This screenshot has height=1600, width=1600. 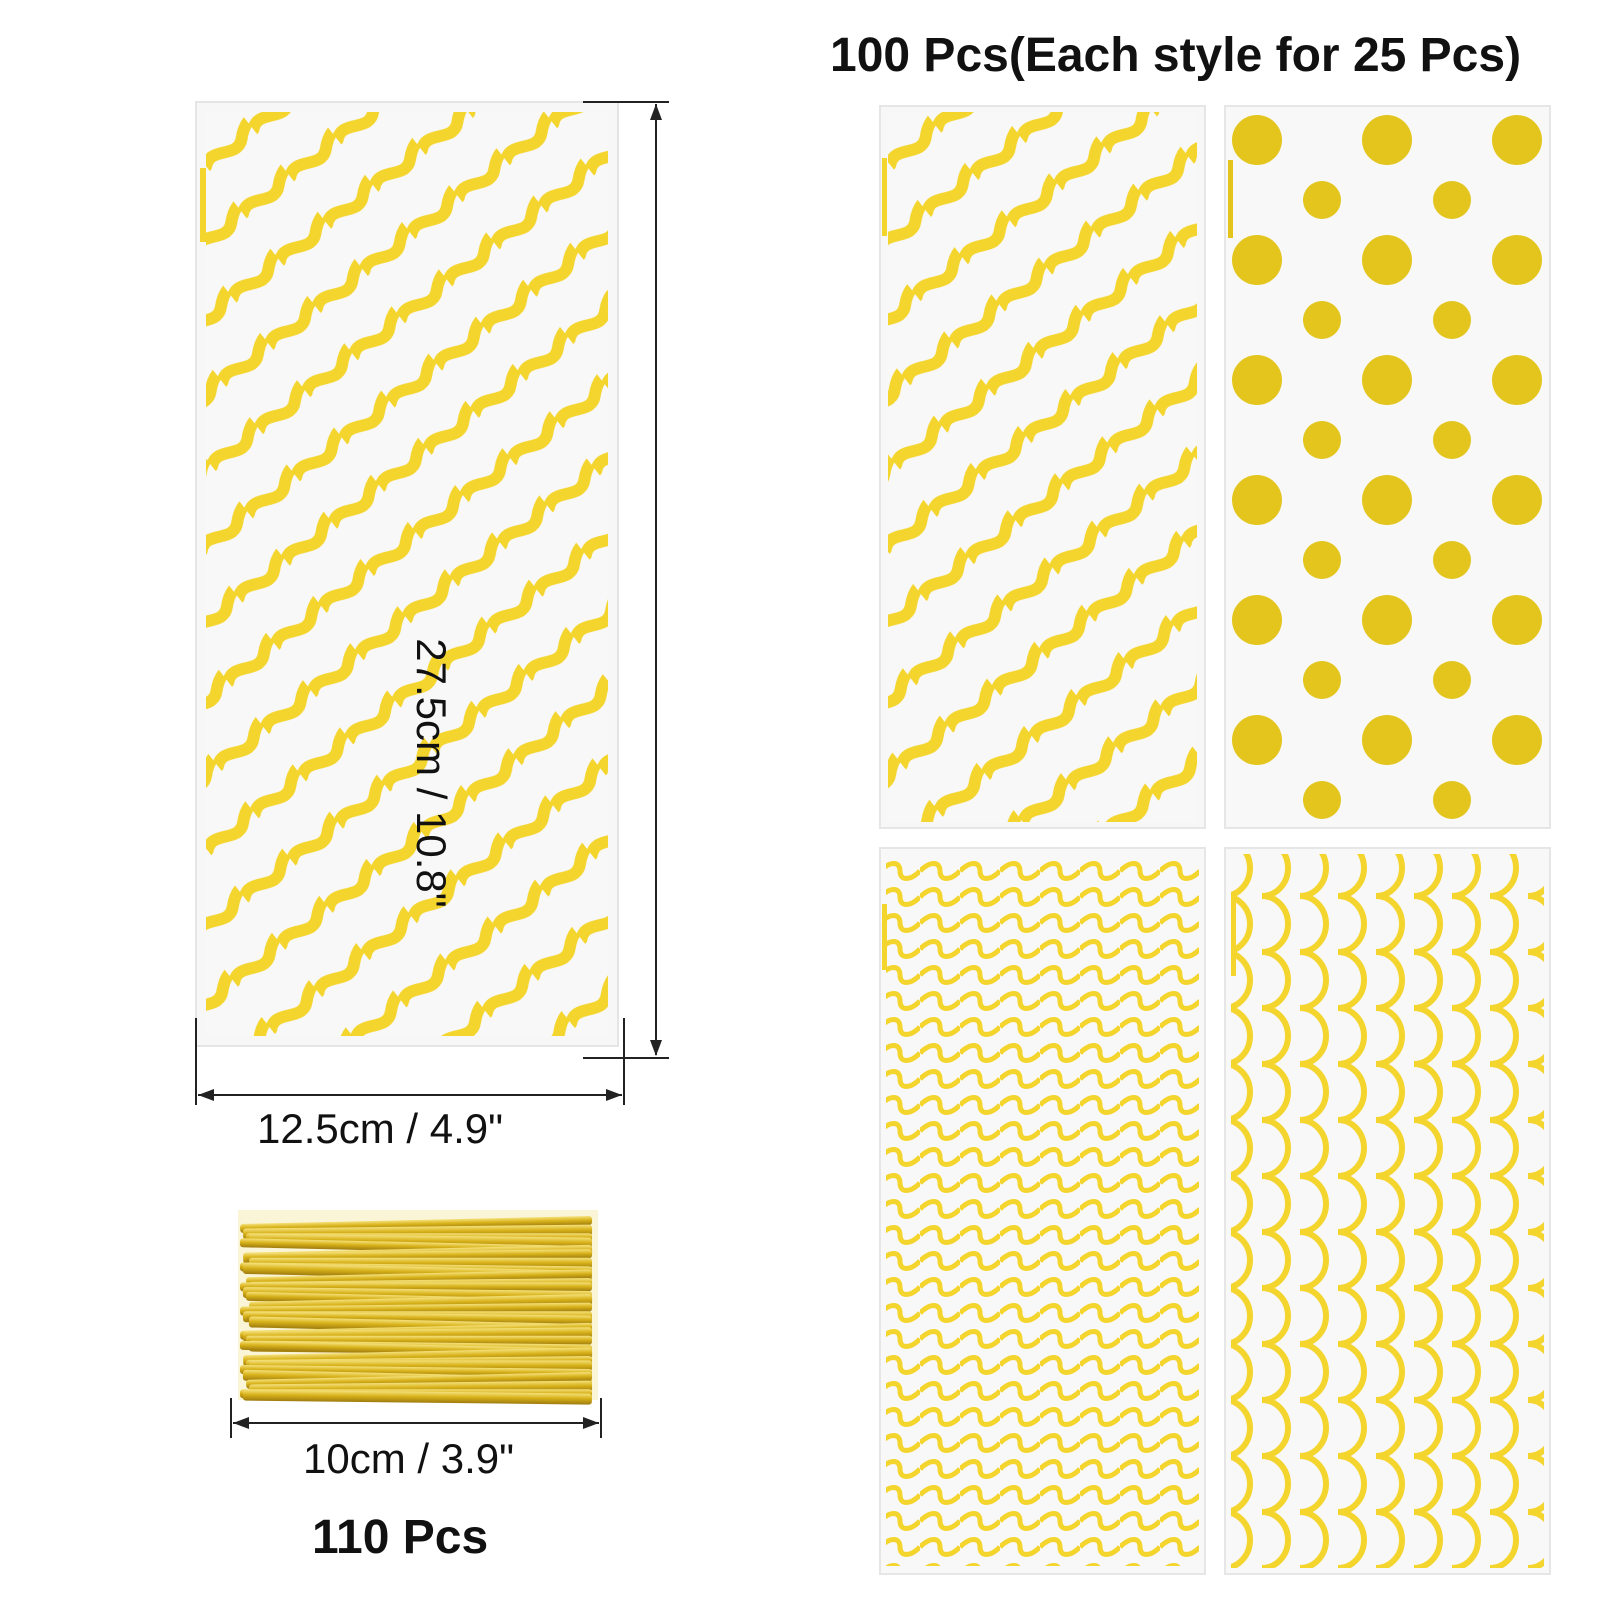 I want to click on twist-ties-bundle, so click(x=418, y=1307).